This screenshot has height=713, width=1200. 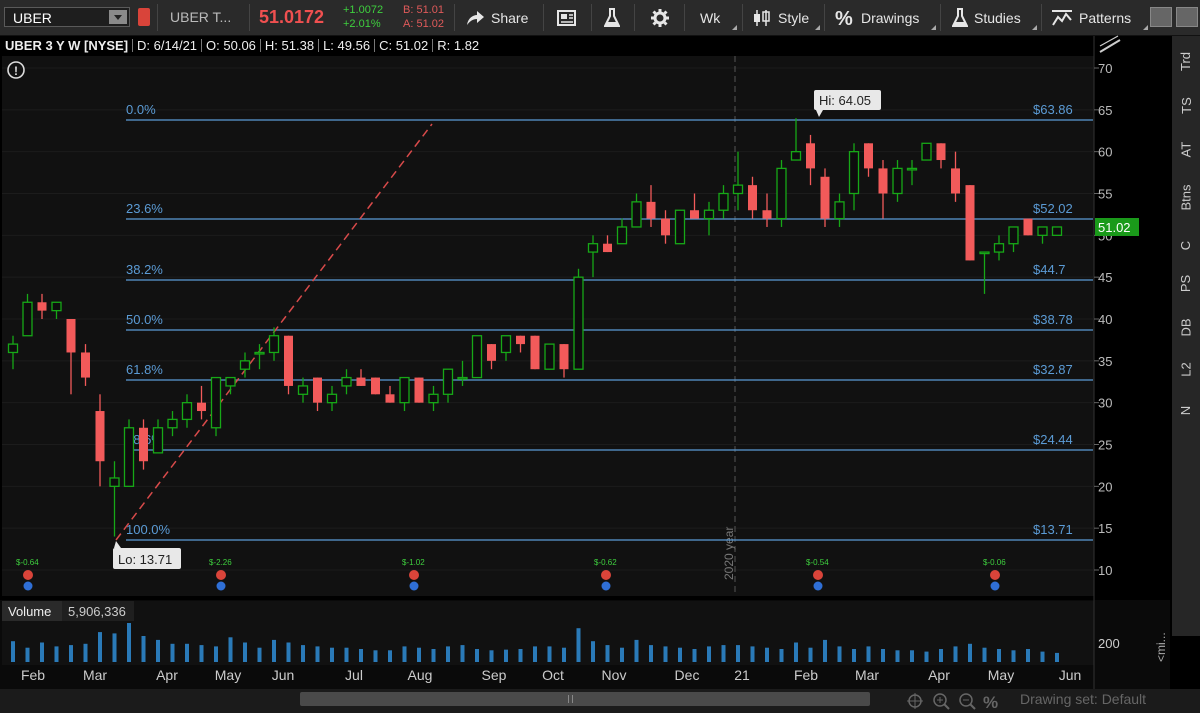 What do you see at coordinates (423, 24) in the screenshot?
I see `ask-price: A: 51.02` at bounding box center [423, 24].